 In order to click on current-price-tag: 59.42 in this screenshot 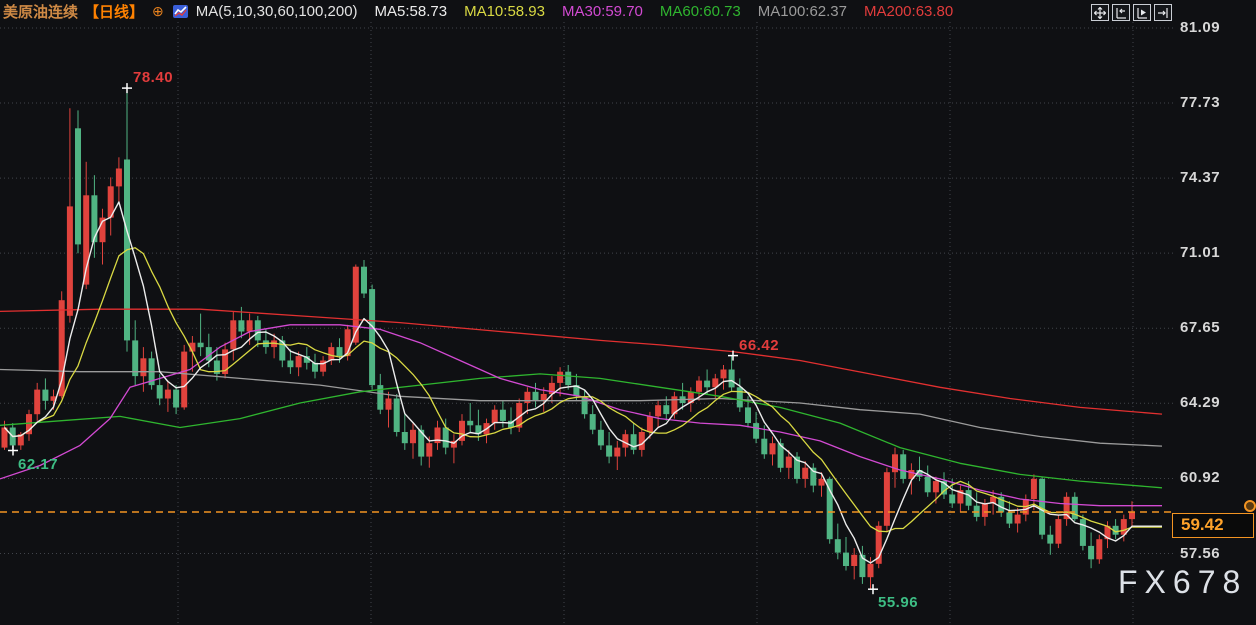, I will do `click(1213, 525)`.